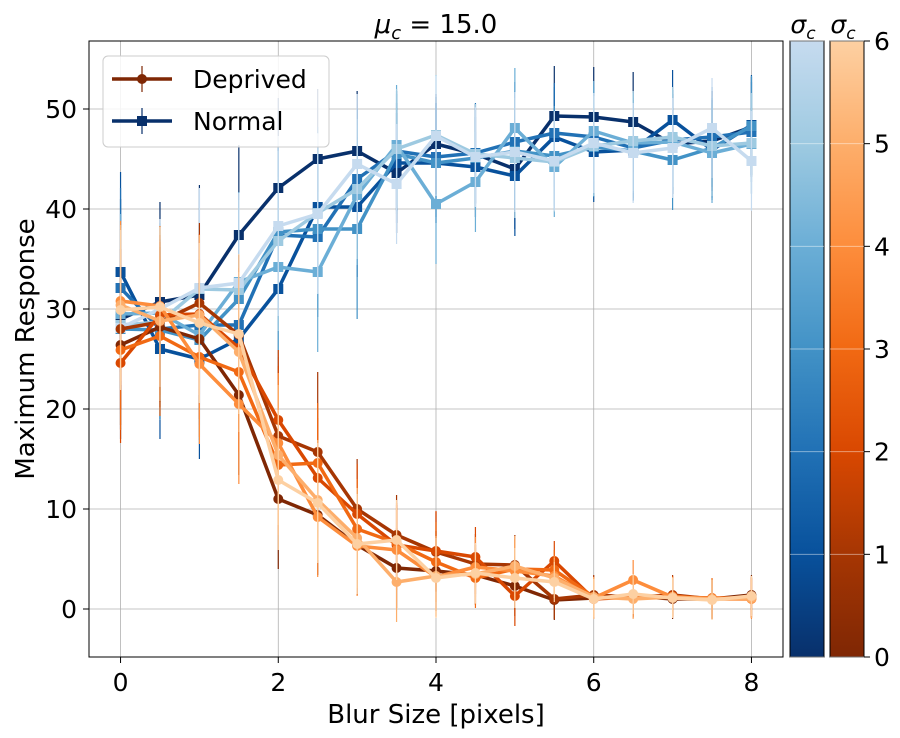 Image resolution: width=900 pixels, height=738 pixels. I want to click on chart-title: μc = 15.0, so click(436, 27).